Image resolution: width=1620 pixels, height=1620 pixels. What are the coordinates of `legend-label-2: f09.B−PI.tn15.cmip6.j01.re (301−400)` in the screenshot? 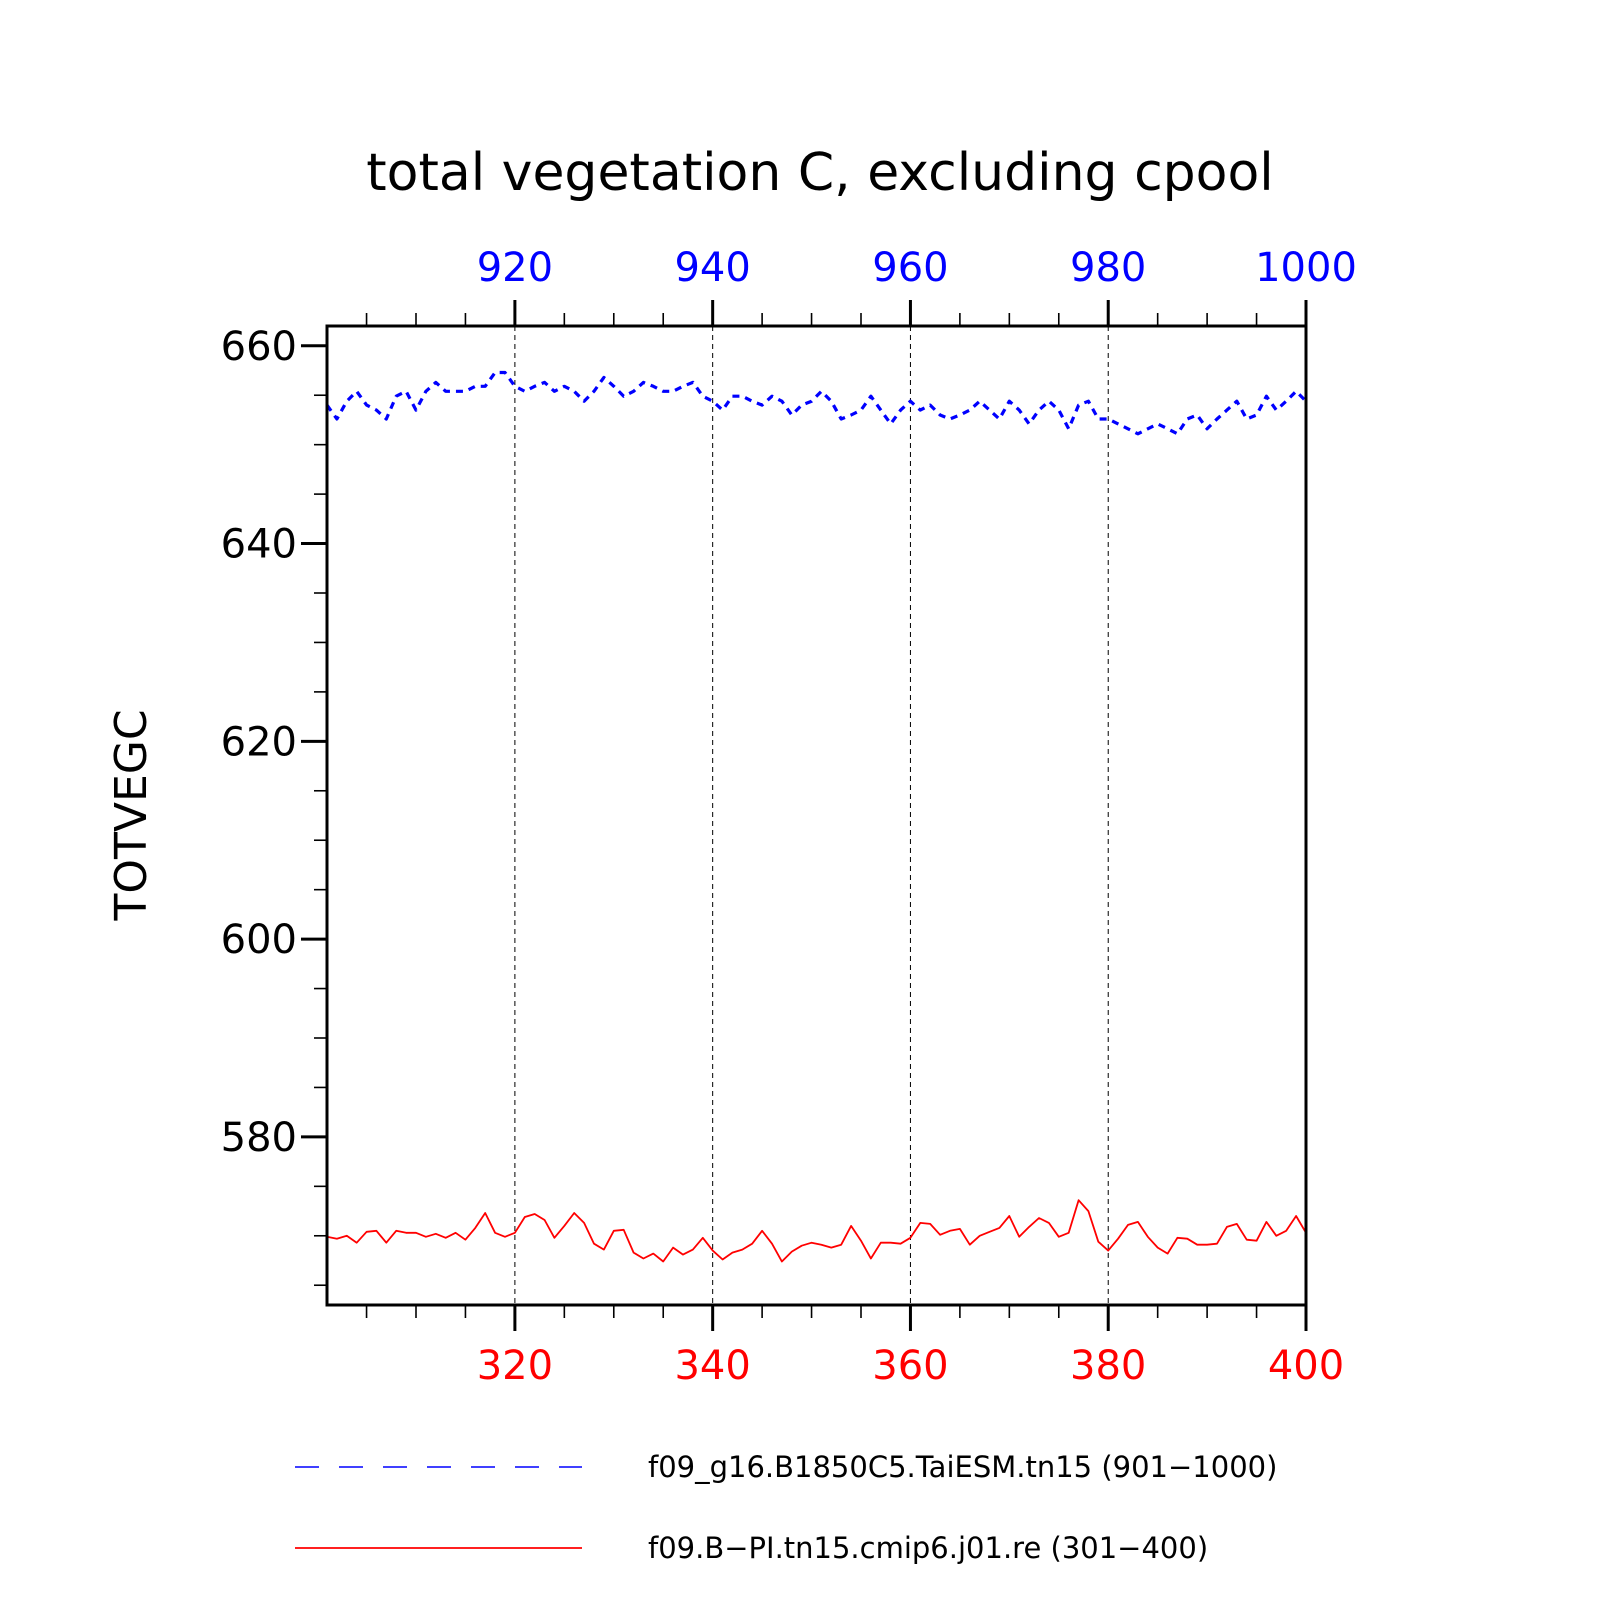 It's located at (928, 1548).